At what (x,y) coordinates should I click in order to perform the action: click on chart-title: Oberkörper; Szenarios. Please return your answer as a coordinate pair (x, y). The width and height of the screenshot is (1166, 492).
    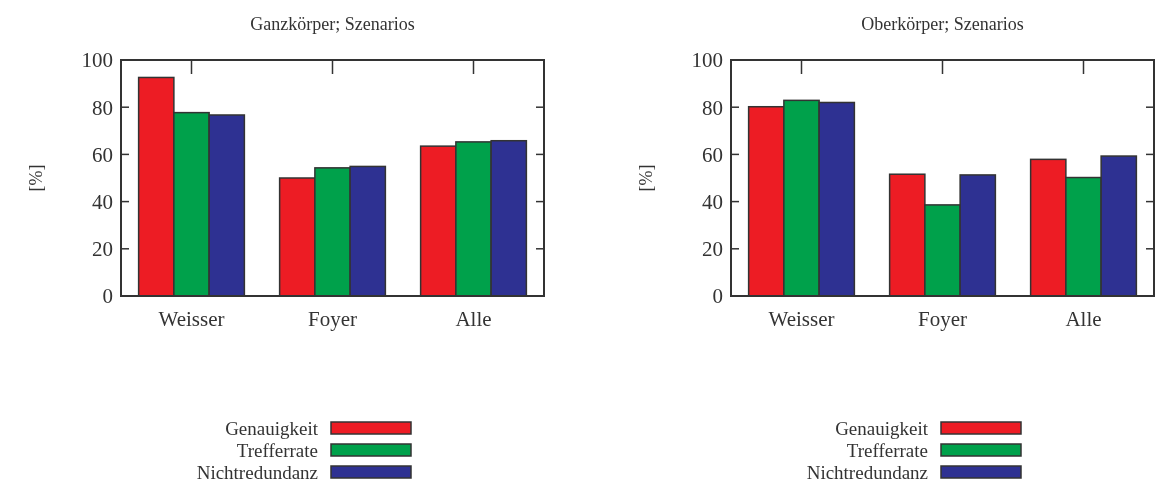
    Looking at the image, I should click on (942, 24).